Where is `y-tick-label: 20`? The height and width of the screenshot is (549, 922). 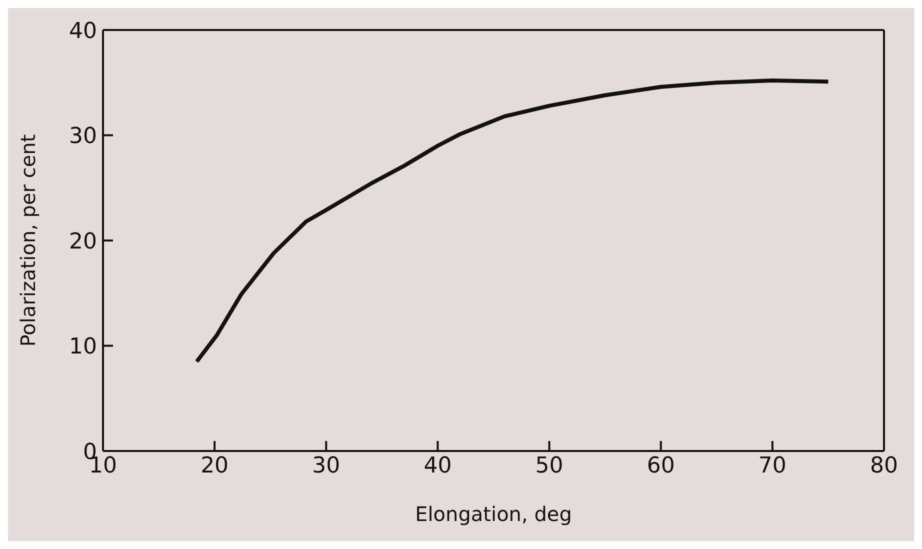
y-tick-label: 20 is located at coordinates (83, 241).